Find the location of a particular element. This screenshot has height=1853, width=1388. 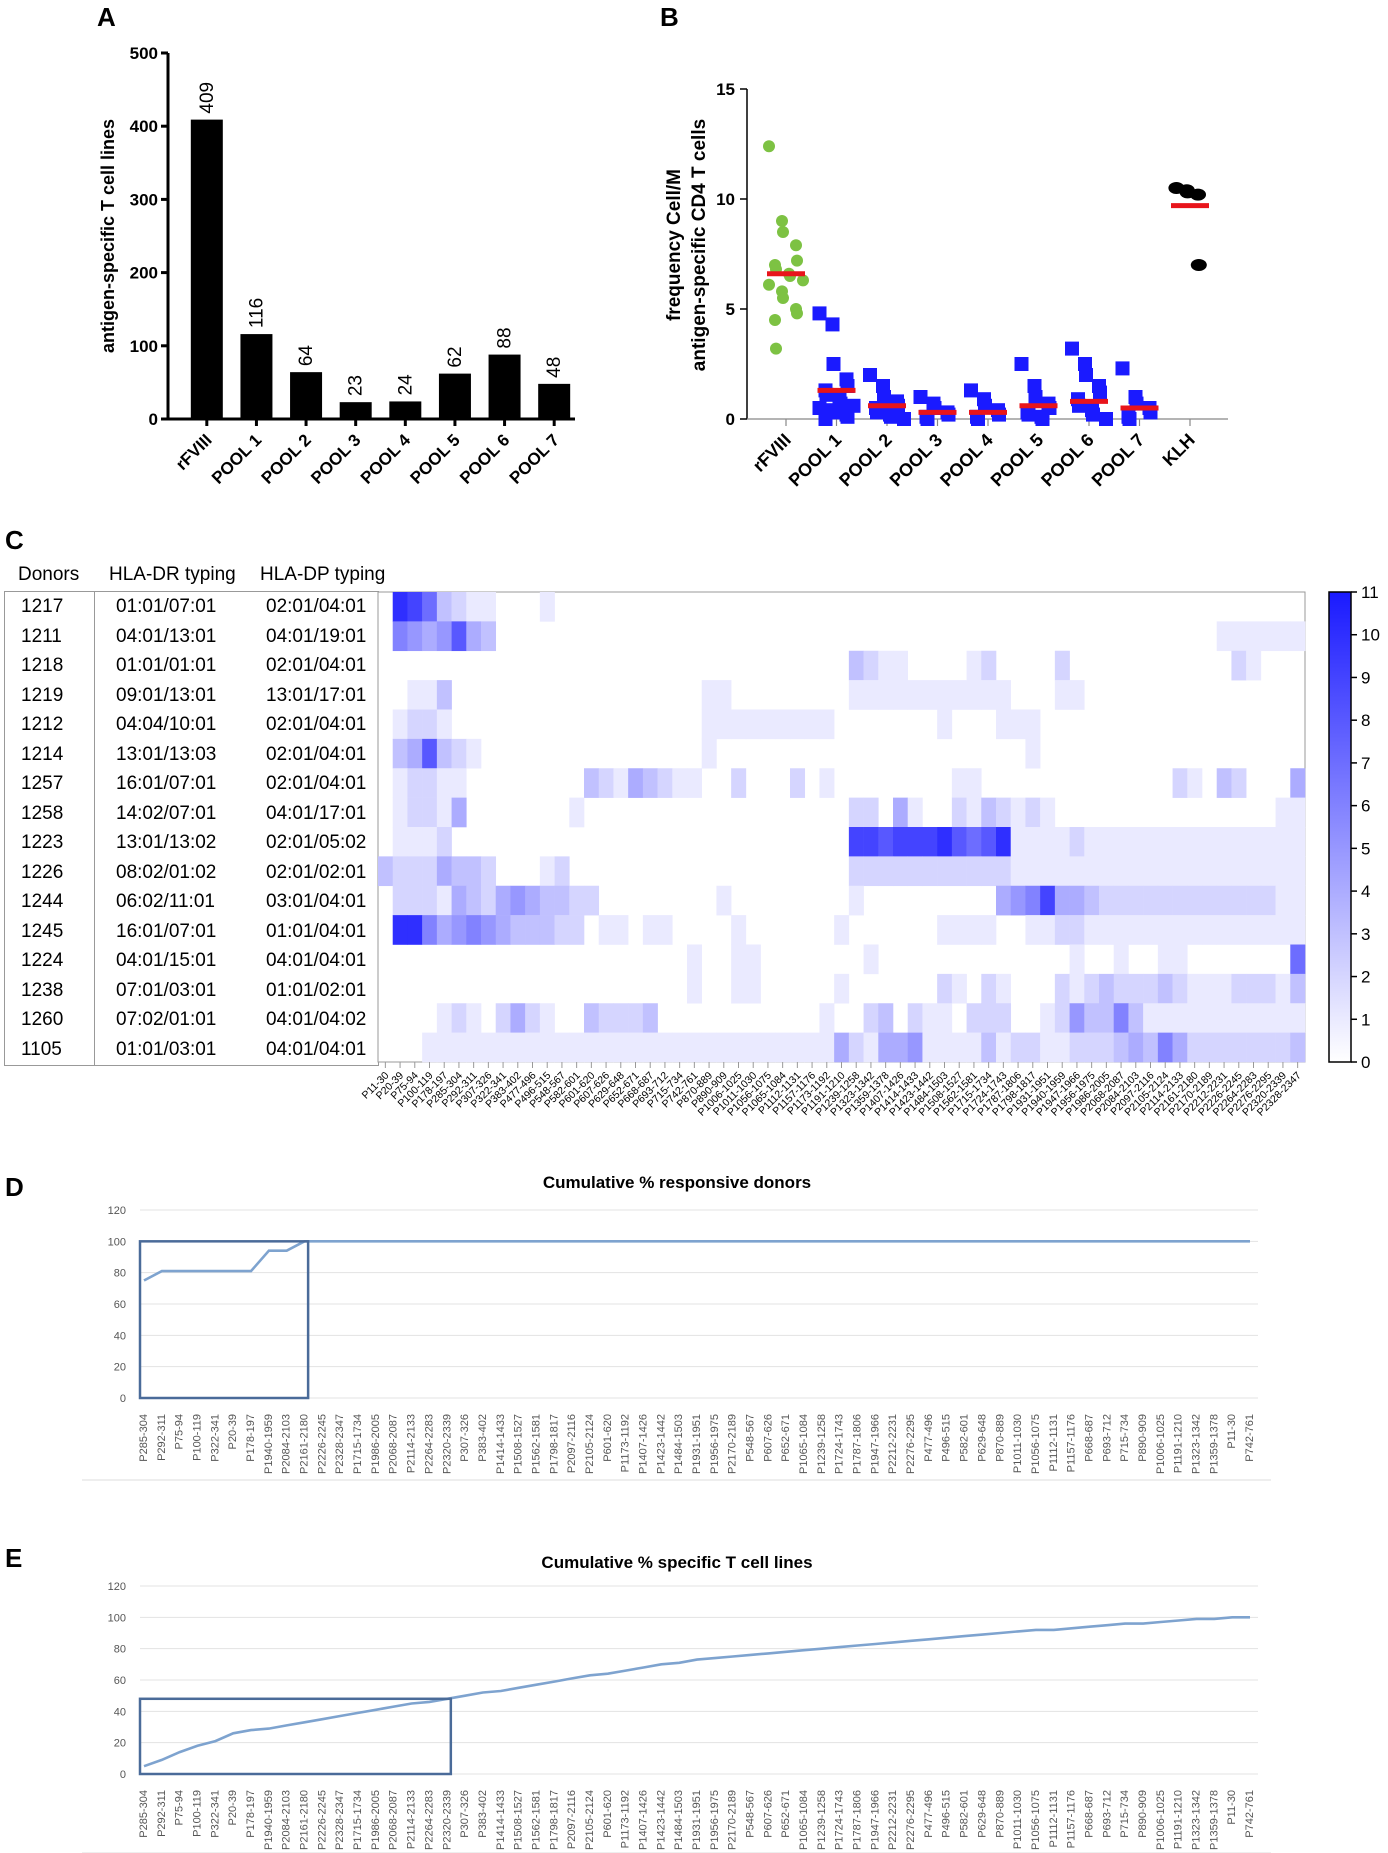

x-tick-label: P1191-1210 is located at coordinates (1179, 1819).